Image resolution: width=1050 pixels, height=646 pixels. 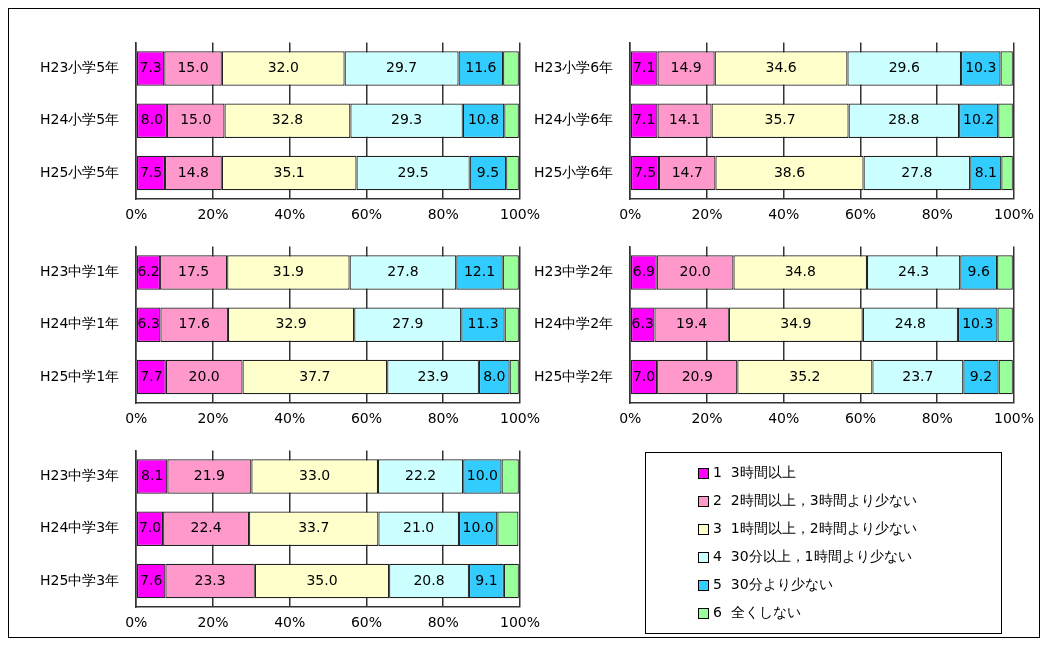 I want to click on data-label: 11.3, so click(x=483, y=323).